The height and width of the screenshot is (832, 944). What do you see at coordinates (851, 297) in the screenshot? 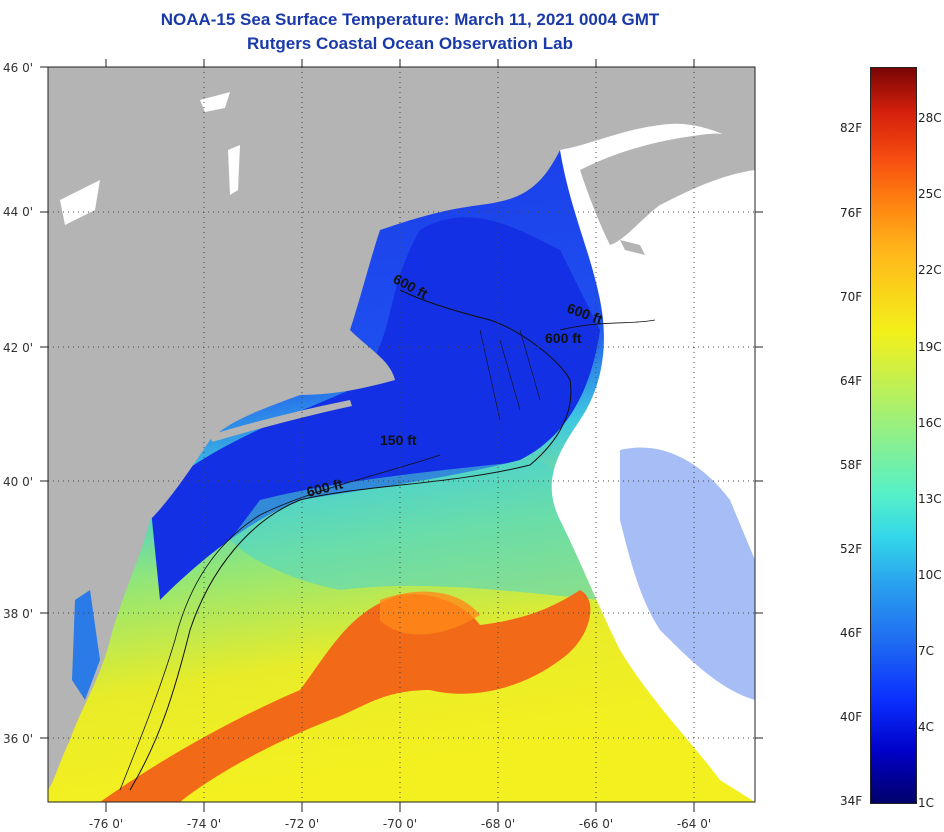
I see `colorbar-f-label: 70F` at bounding box center [851, 297].